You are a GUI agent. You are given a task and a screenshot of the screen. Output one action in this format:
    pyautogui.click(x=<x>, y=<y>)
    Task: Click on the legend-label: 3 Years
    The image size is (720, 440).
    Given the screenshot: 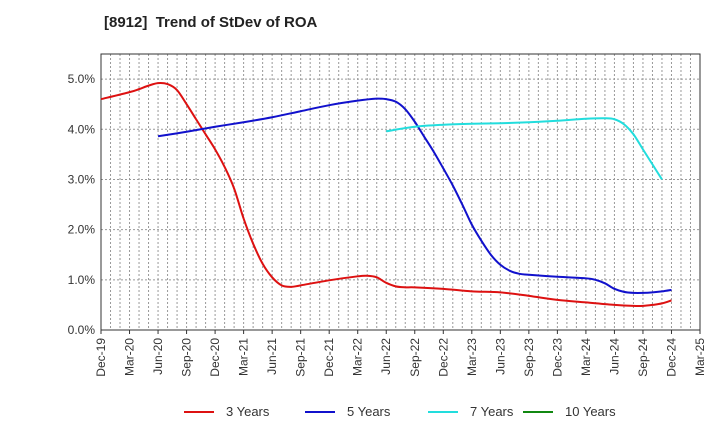 What is the action you would take?
    pyautogui.click(x=248, y=411)
    